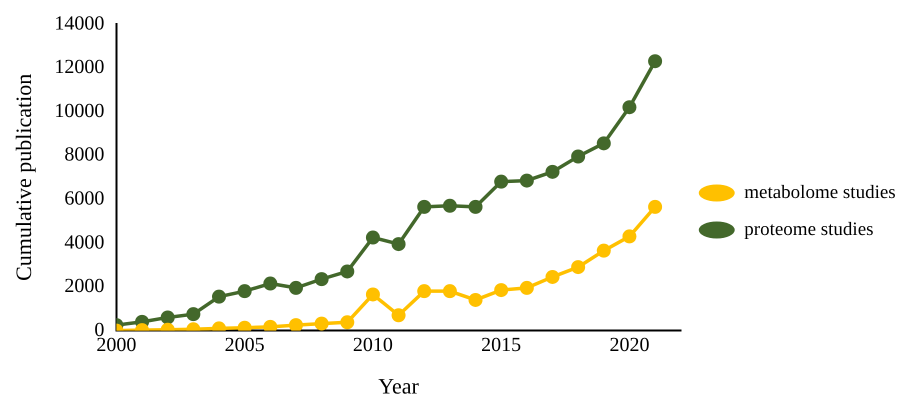  What do you see at coordinates (399, 386) in the screenshot?
I see `x-axis-title: Year` at bounding box center [399, 386].